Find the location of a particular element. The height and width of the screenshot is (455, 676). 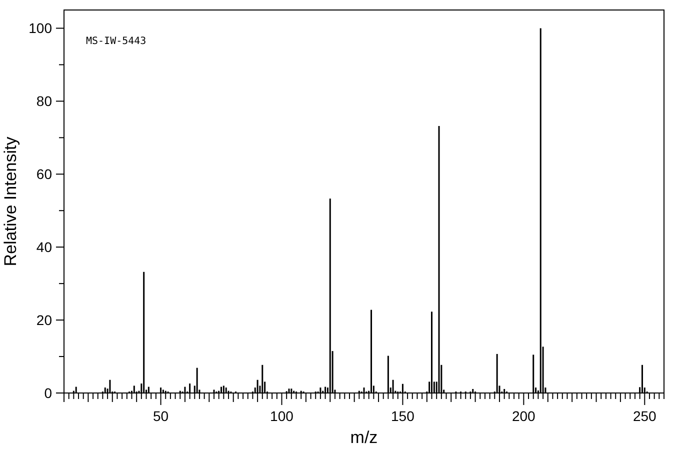

y-tick-label: 100 is located at coordinates (40, 28).